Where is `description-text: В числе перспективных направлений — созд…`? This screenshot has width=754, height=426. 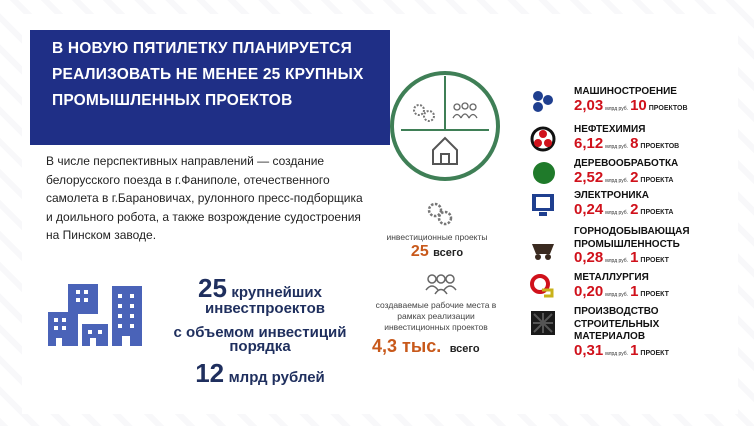
description-text: В числе перспективных направлений — созд… is located at coordinates (204, 198).